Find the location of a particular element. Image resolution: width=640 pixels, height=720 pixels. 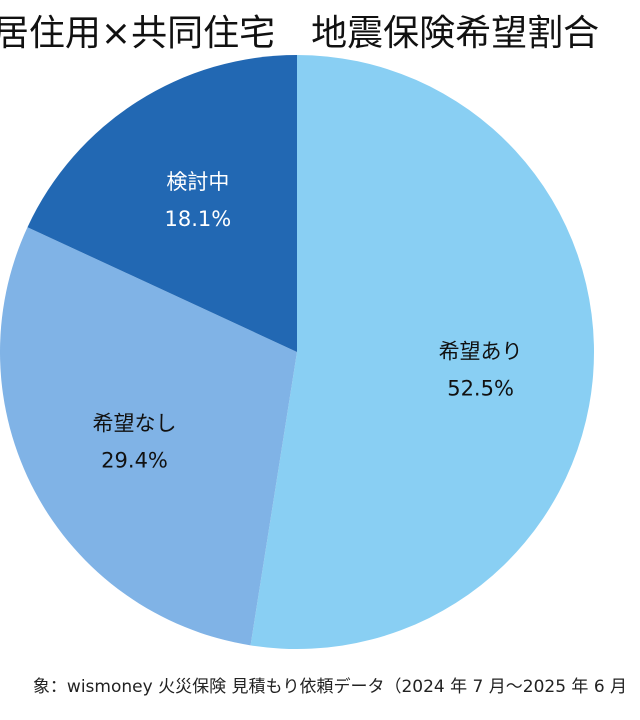

slice-value-3: 18.1% is located at coordinates (197, 219).